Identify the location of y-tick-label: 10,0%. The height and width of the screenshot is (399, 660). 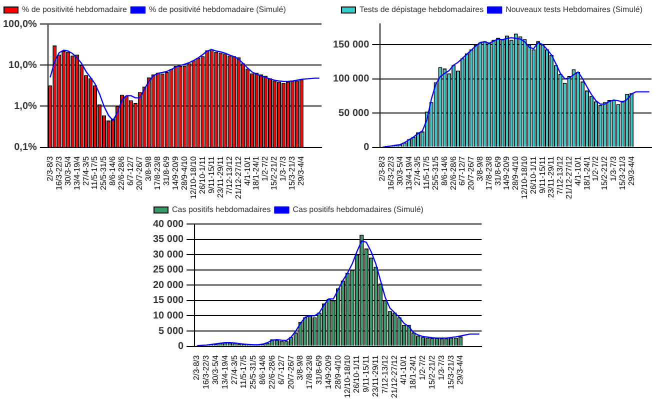
(23, 65).